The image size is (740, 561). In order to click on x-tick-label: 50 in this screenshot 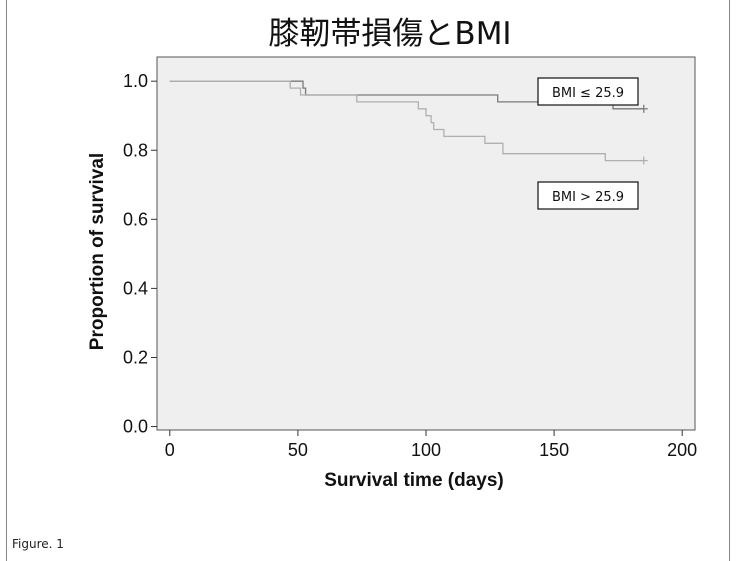, I will do `click(298, 450)`.